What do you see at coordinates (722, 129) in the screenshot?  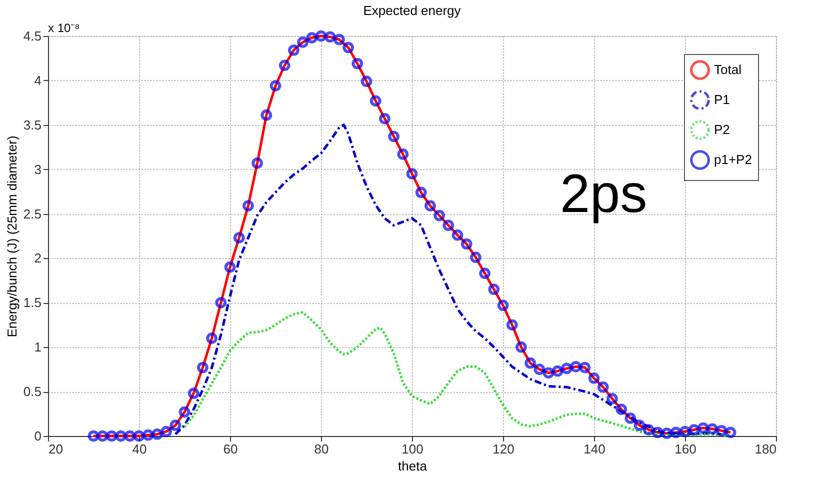 I see `legend-label: P2` at bounding box center [722, 129].